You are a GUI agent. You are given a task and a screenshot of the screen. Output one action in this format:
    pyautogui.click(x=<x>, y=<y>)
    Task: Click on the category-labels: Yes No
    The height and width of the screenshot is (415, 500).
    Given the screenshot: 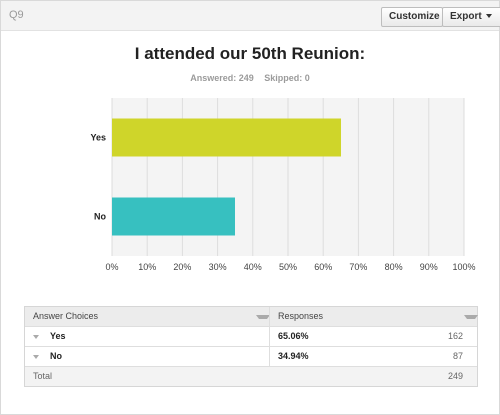 What is the action you would take?
    pyautogui.click(x=98, y=177)
    